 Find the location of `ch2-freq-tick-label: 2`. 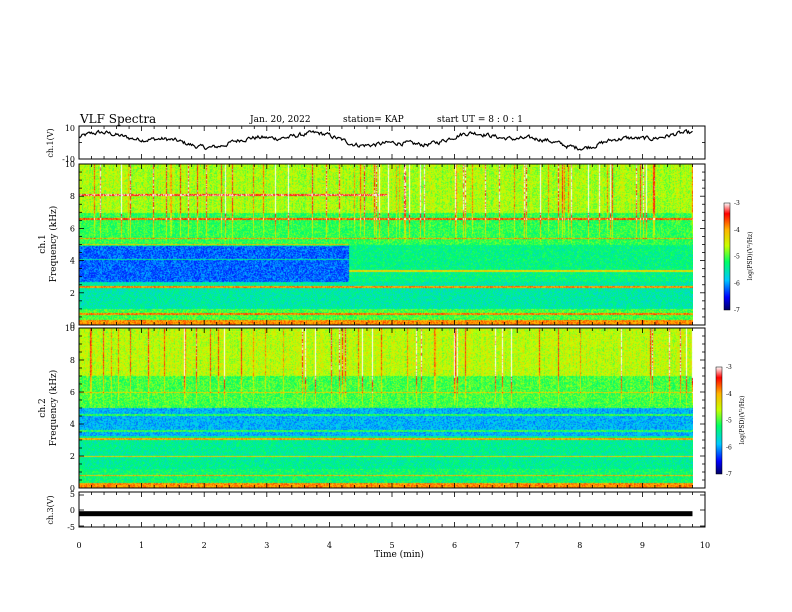

ch2-freq-tick-label: 2 is located at coordinates (72, 456).